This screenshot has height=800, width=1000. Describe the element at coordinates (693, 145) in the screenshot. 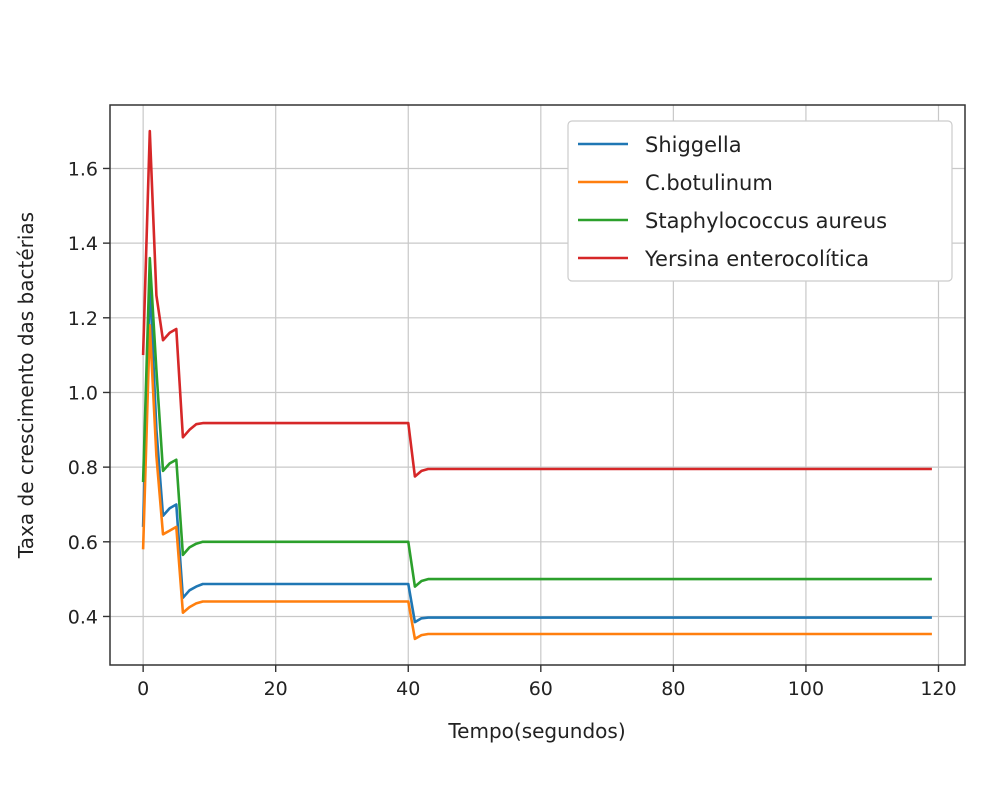

I see `legend-entry: Shiggella` at that location.